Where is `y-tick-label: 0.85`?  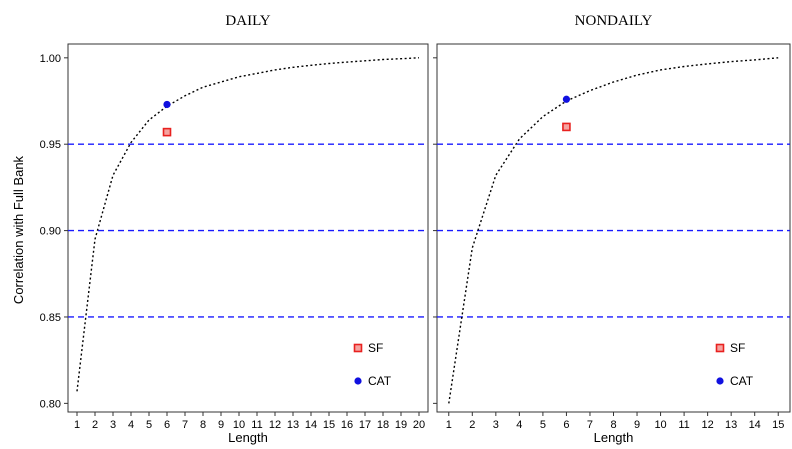 y-tick-label: 0.85 is located at coordinates (50, 318).